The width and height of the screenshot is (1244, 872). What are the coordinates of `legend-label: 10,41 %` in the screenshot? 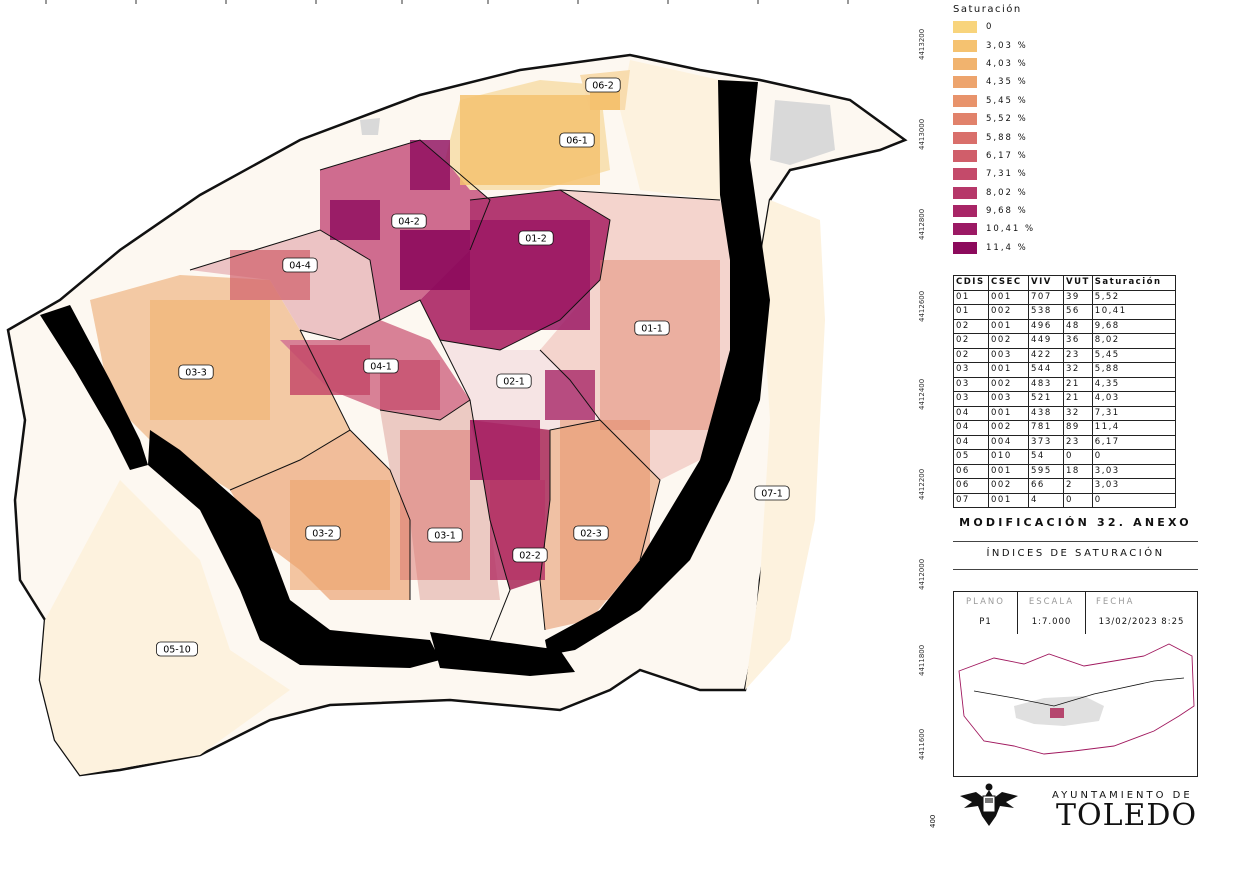 It's located at (1011, 229).